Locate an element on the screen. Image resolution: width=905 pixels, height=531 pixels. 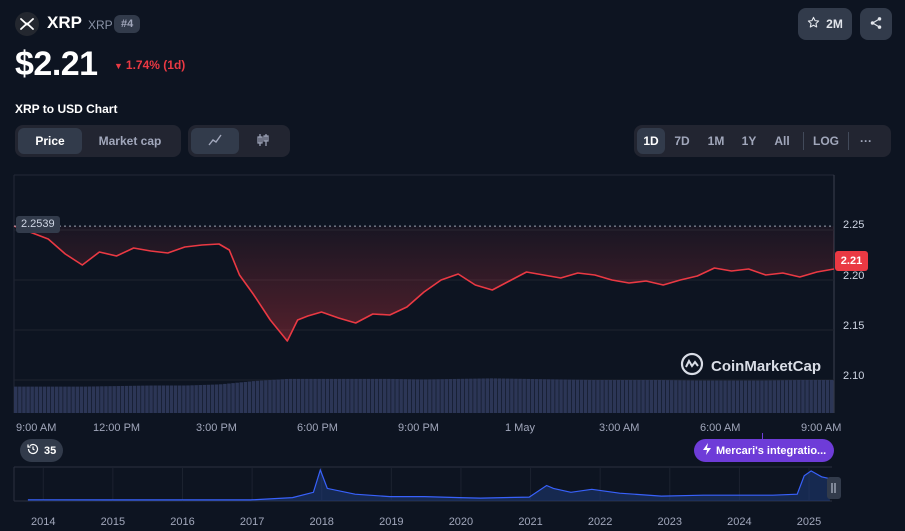
coin-symbol: XRP is located at coordinates (100, 25).